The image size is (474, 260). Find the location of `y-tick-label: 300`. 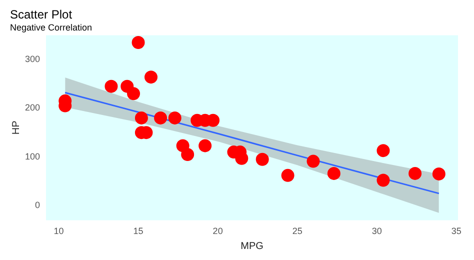

y-tick-label: 300 is located at coordinates (32, 59).